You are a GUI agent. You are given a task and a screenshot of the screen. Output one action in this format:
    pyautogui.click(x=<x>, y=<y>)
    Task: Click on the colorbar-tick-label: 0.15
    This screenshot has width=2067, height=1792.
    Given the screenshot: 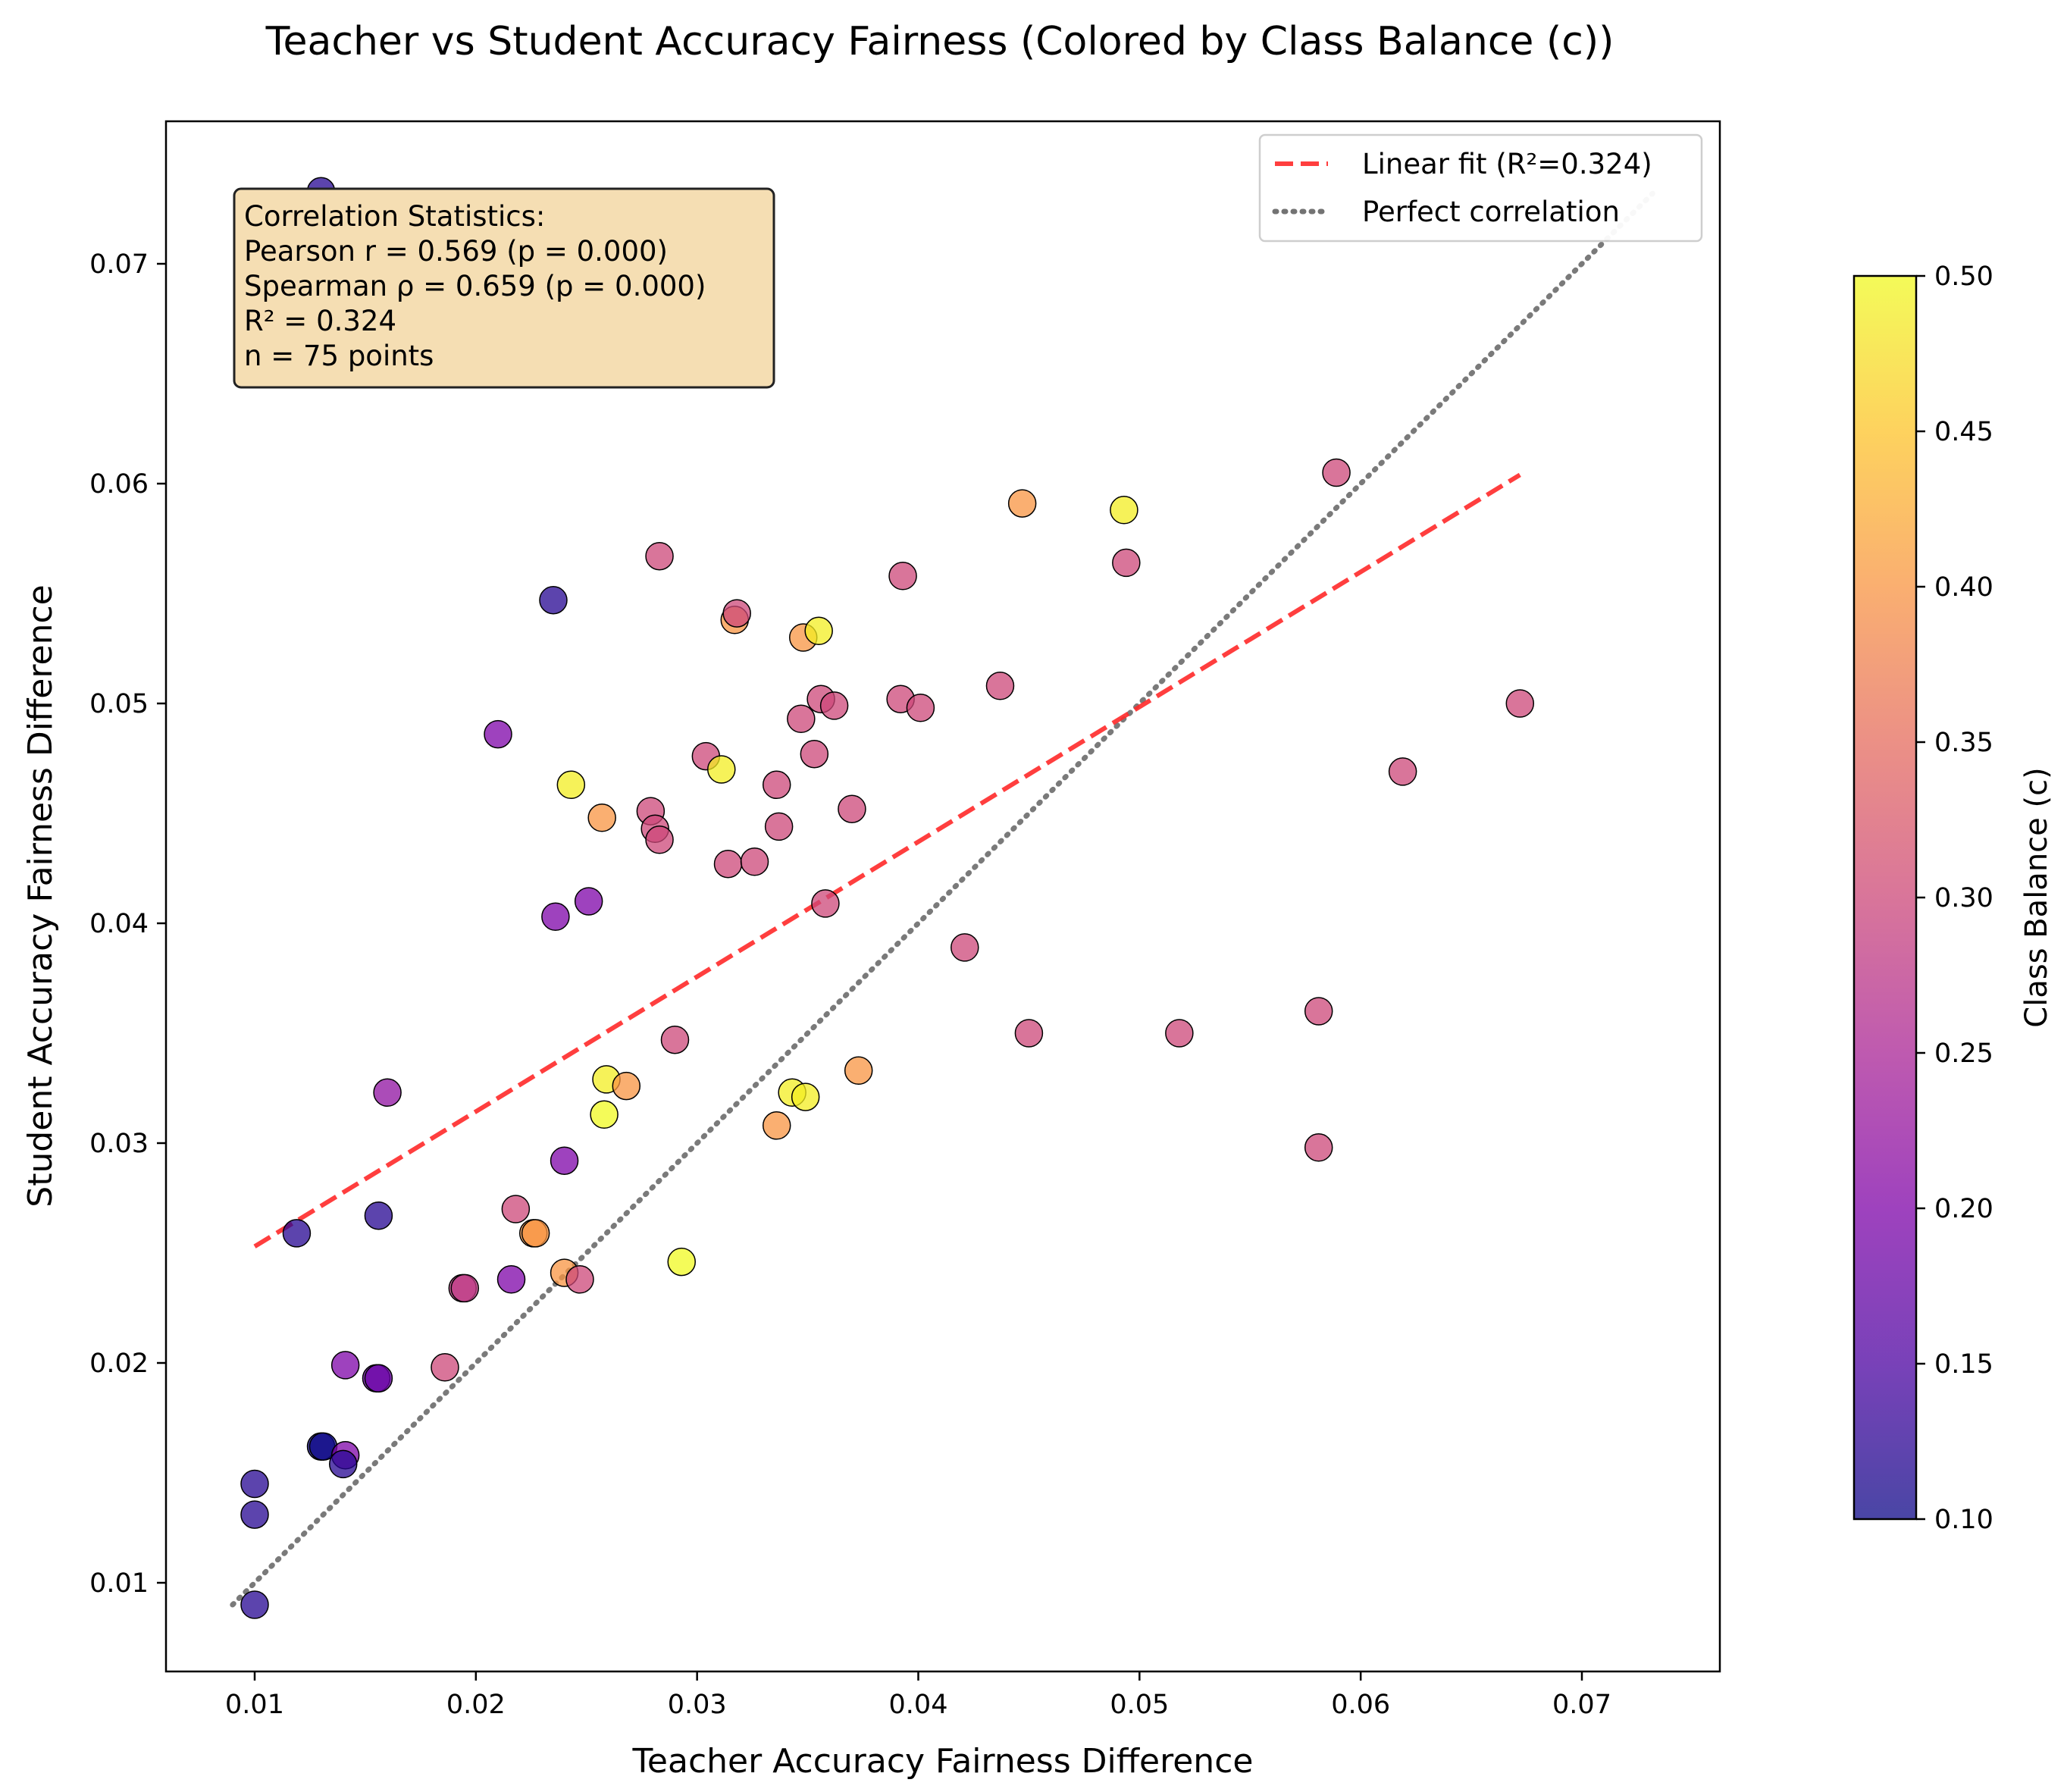 What is the action you would take?
    pyautogui.click(x=1963, y=1364)
    